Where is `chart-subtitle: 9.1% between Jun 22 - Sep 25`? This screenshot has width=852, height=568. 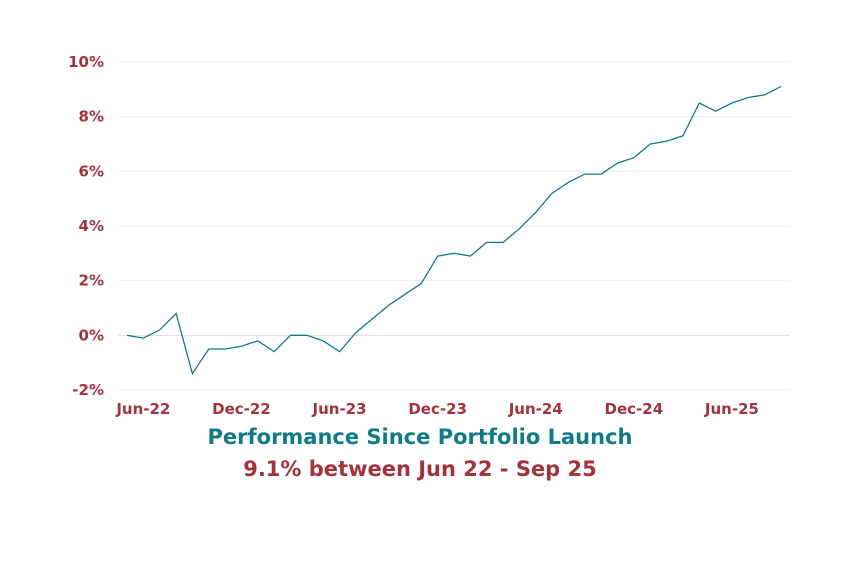 chart-subtitle: 9.1% between Jun 22 - Sep 25 is located at coordinates (420, 469).